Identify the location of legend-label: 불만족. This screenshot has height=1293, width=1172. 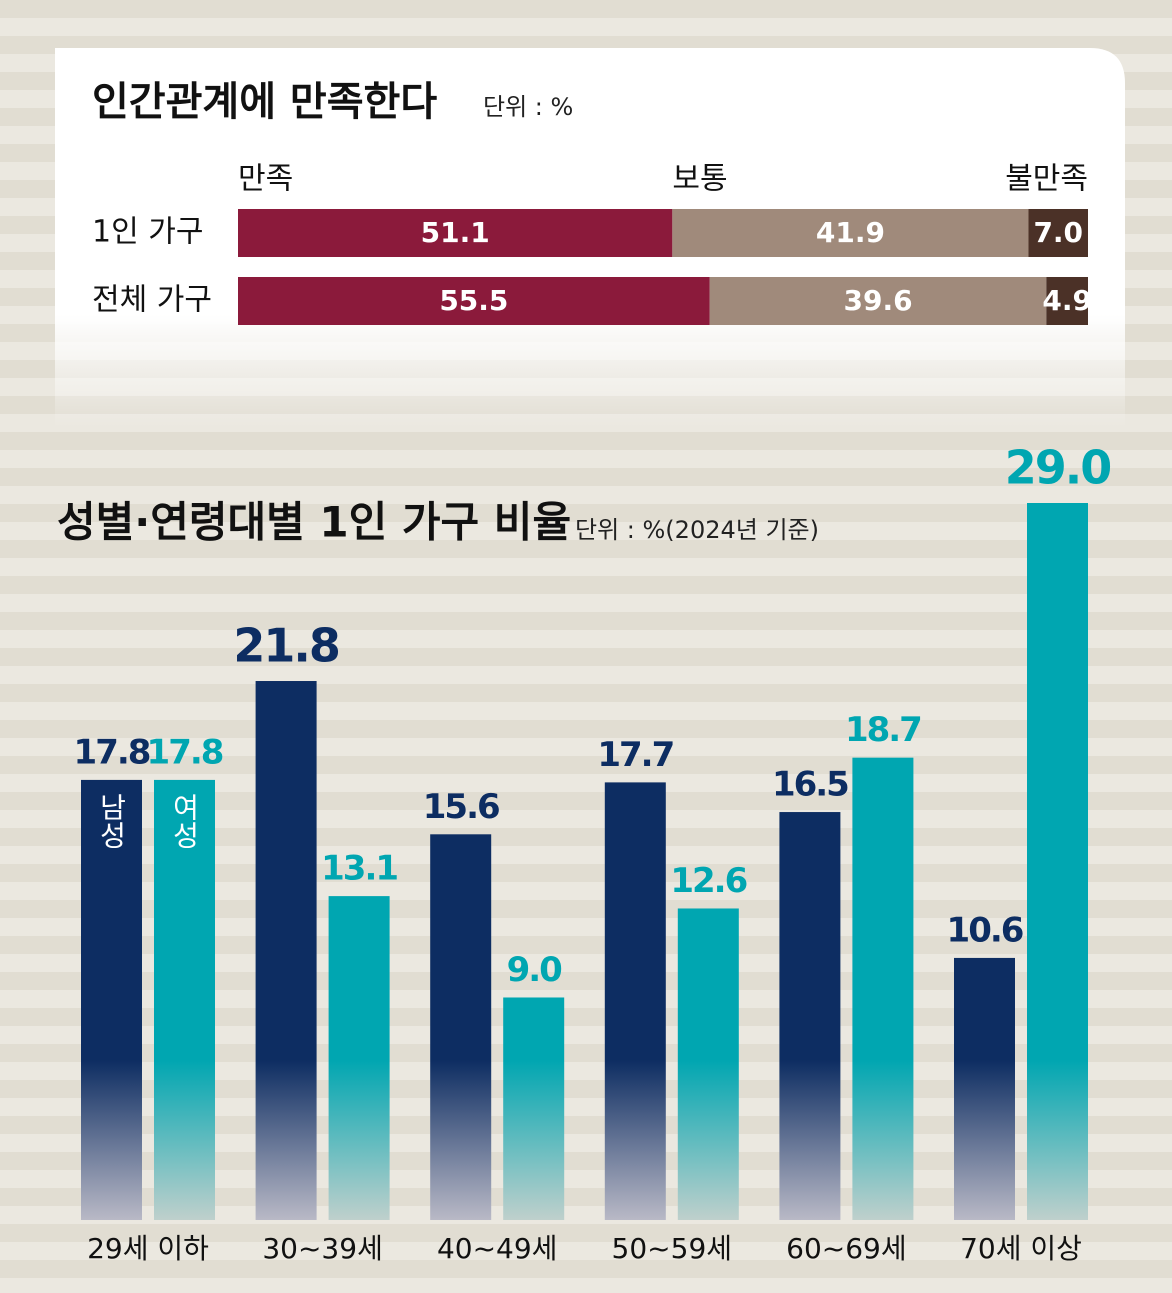
(1046, 179).